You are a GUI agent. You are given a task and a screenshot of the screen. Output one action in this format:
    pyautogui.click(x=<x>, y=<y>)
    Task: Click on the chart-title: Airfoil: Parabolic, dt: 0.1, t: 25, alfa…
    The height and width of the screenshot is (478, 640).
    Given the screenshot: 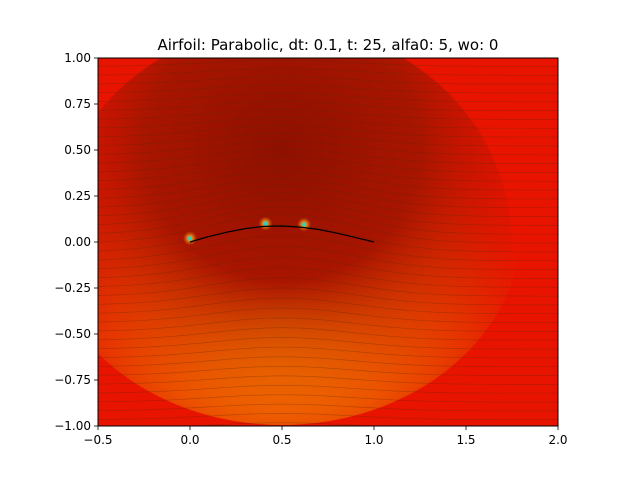 What is the action you would take?
    pyautogui.click(x=328, y=45)
    